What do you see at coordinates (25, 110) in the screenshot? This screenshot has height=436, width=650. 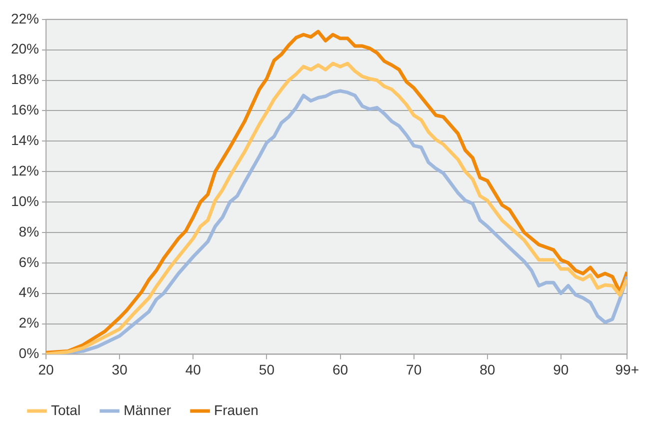 I see `y-tick-label: 16%` at bounding box center [25, 110].